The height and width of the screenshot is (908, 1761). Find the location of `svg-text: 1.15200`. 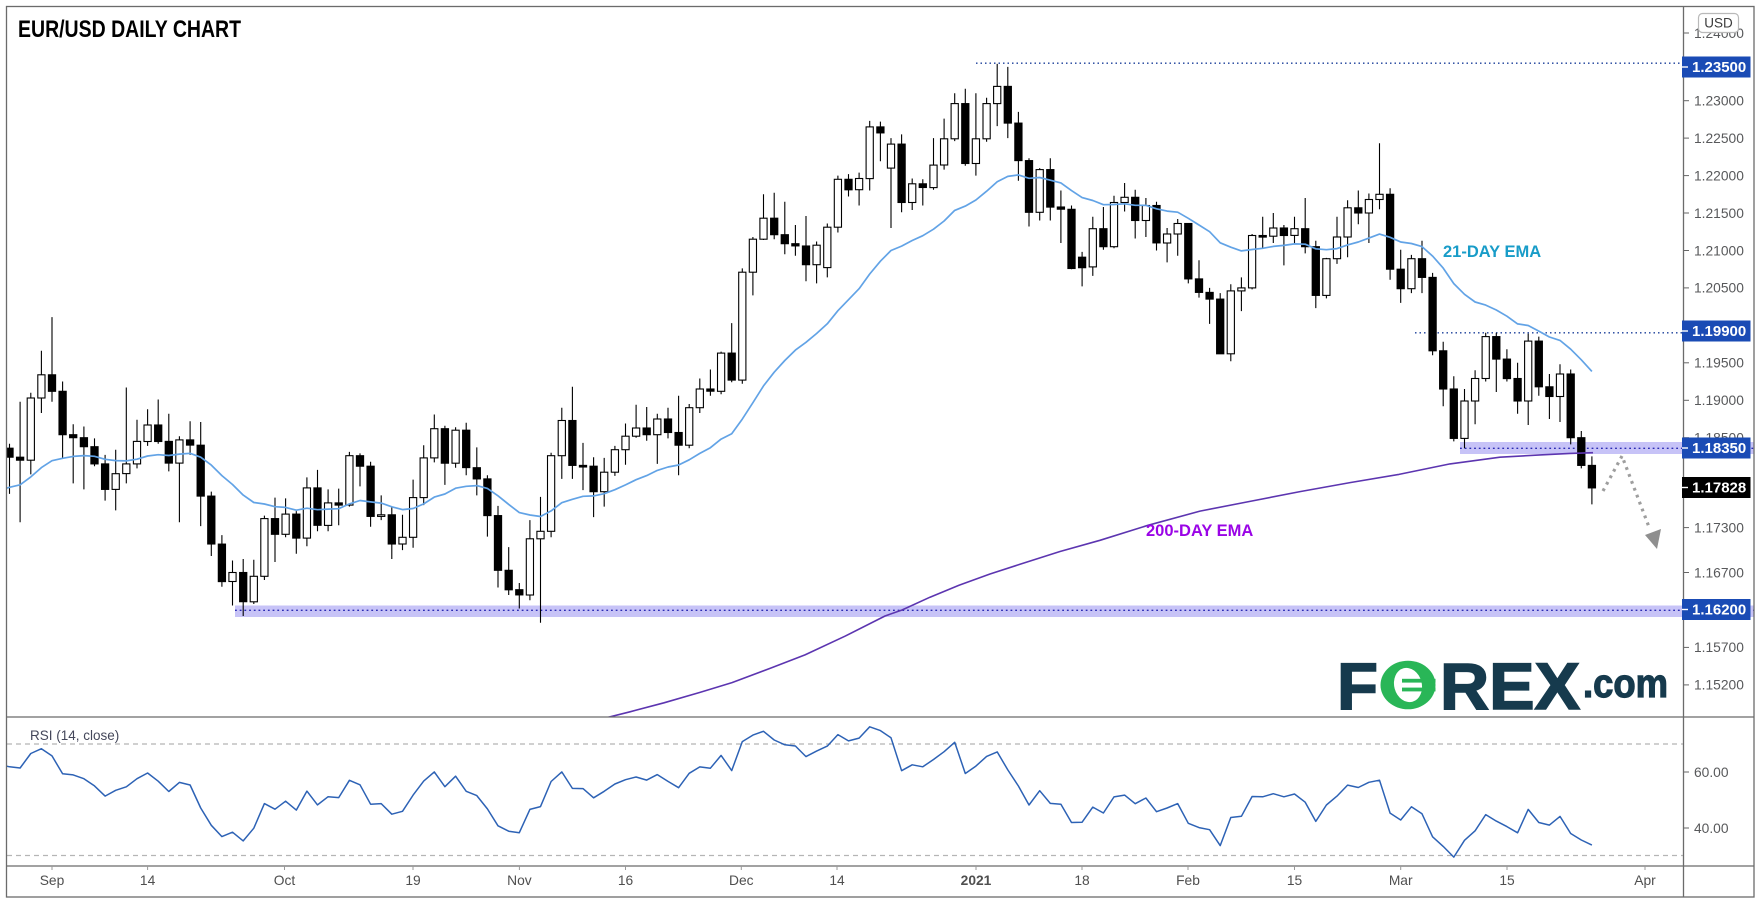

svg-text: 1.15200 is located at coordinates (1719, 685).